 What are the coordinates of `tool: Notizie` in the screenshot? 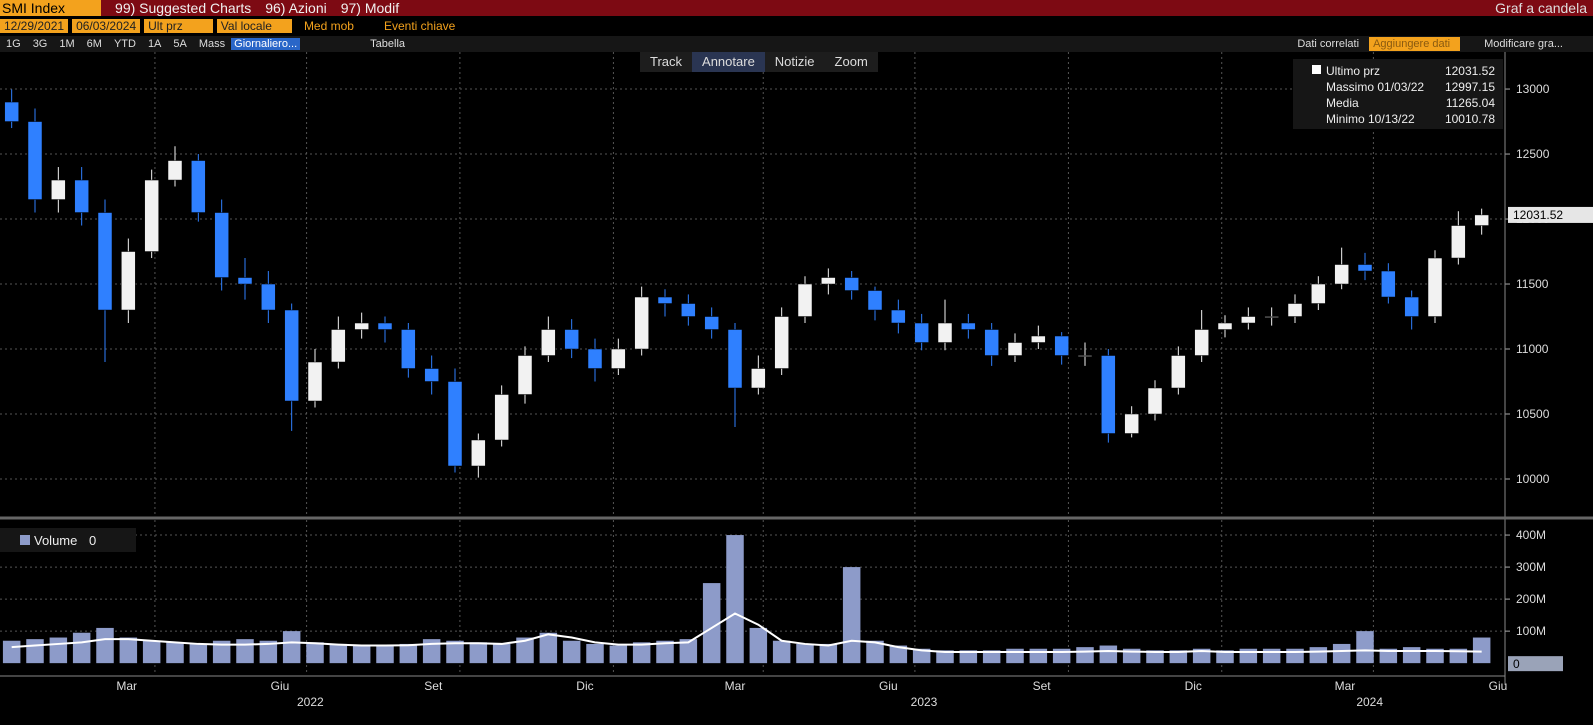 It's located at (794, 61).